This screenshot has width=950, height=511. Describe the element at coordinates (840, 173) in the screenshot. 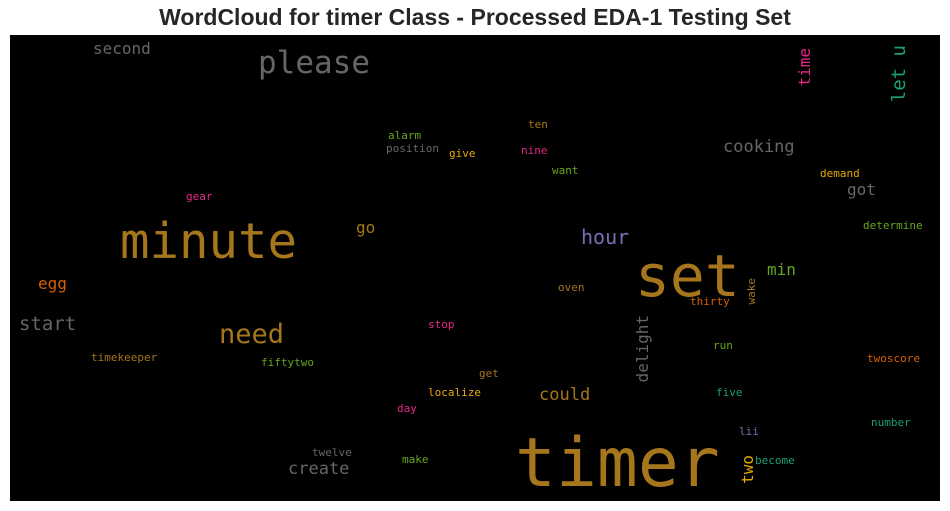

I see `word-demand: demand` at that location.